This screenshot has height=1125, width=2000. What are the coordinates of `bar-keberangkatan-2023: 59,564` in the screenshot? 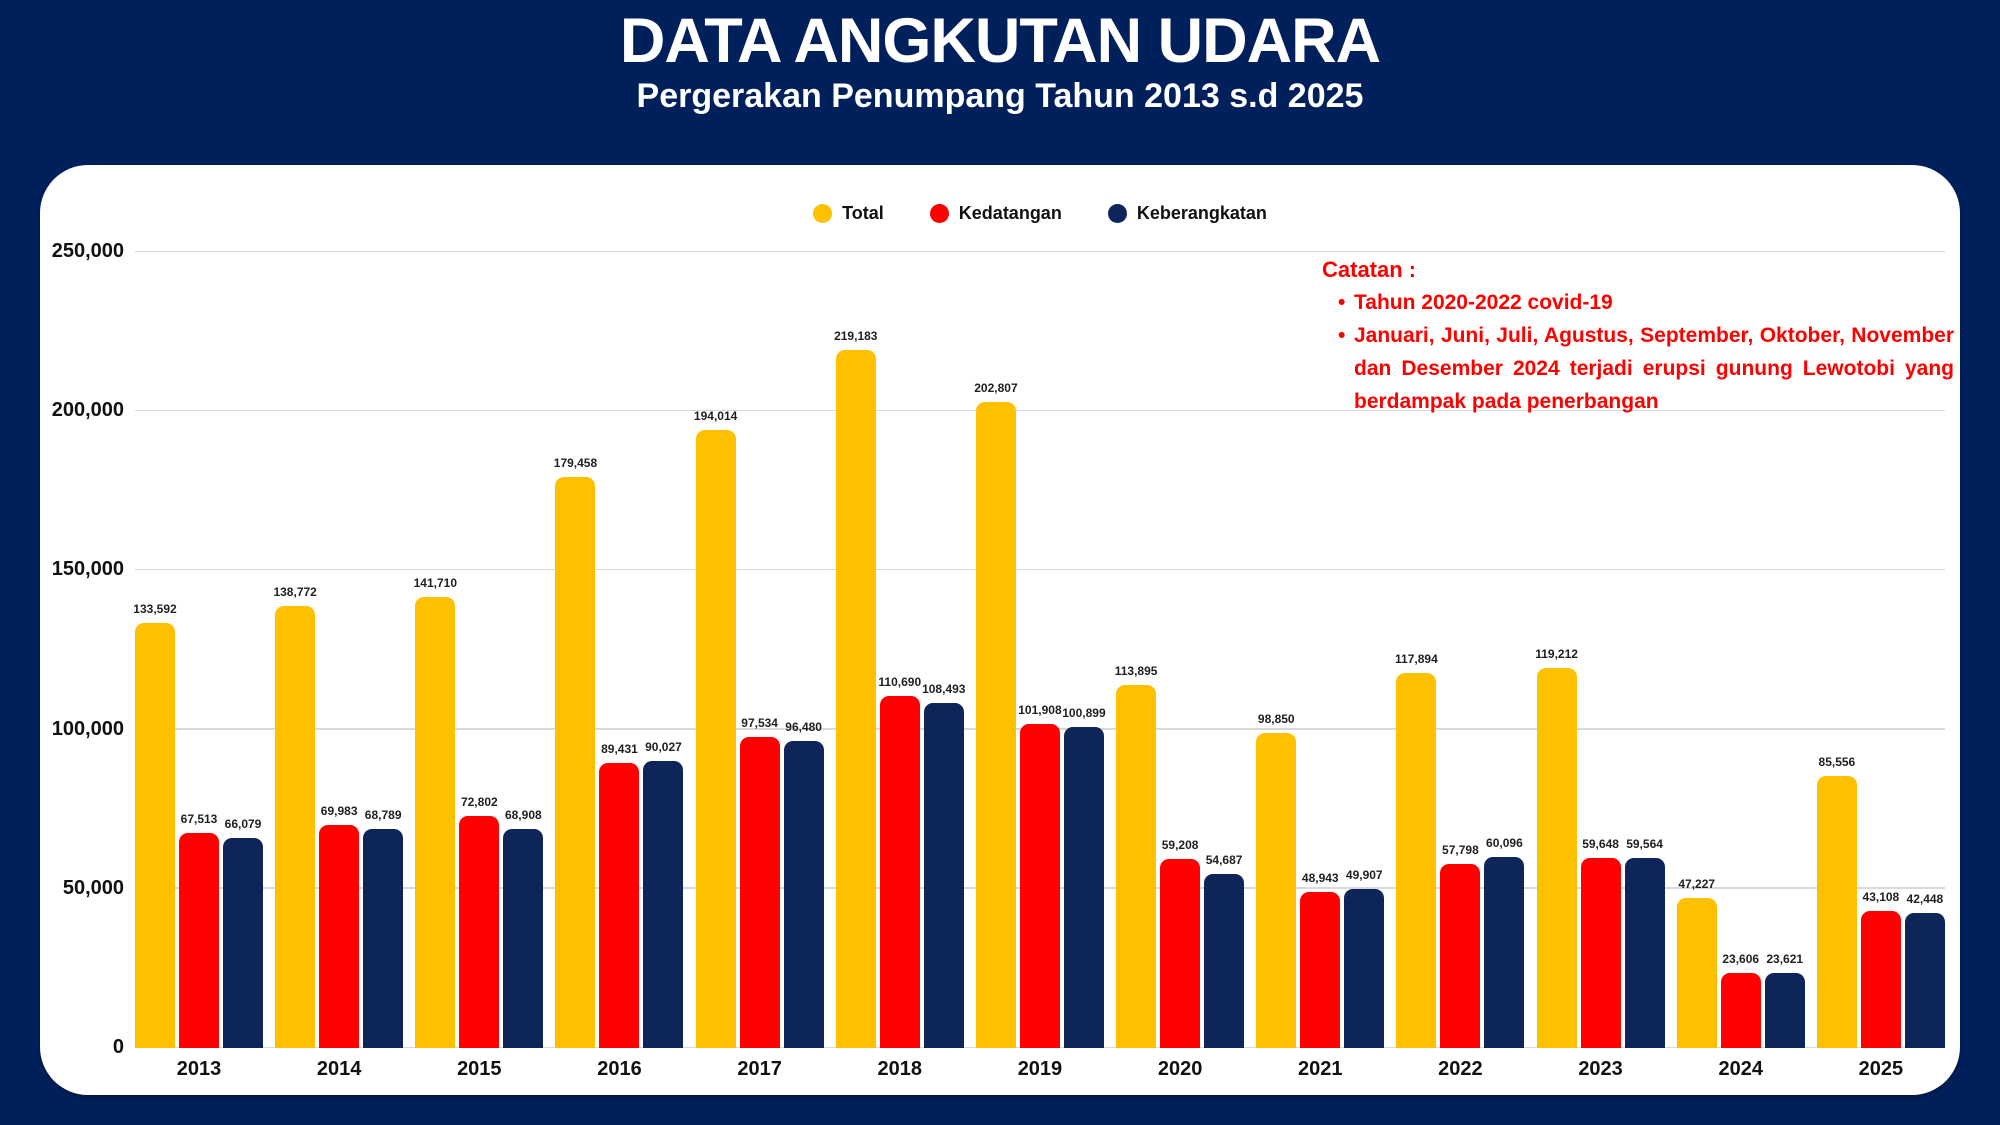 It's located at (1644, 942).